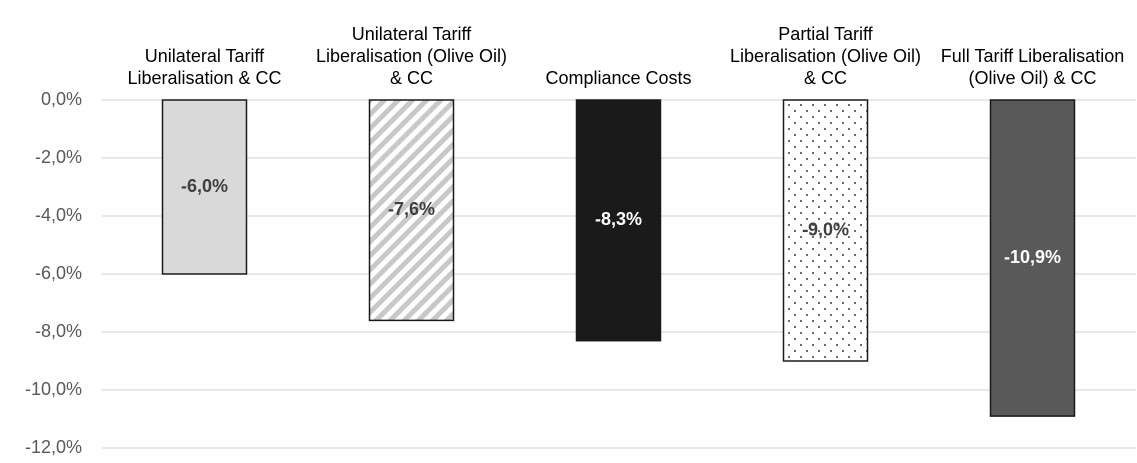  I want to click on value-label: -9,0%, so click(825, 229).